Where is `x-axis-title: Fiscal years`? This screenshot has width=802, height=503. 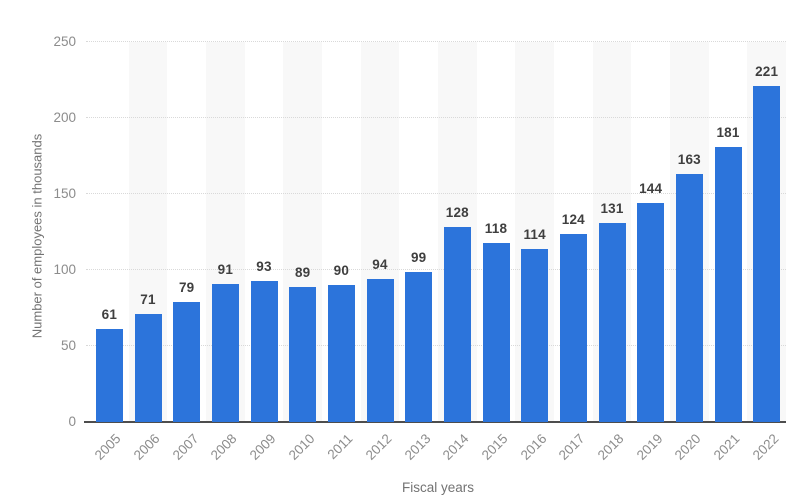 x-axis-title: Fiscal years is located at coordinates (437, 487).